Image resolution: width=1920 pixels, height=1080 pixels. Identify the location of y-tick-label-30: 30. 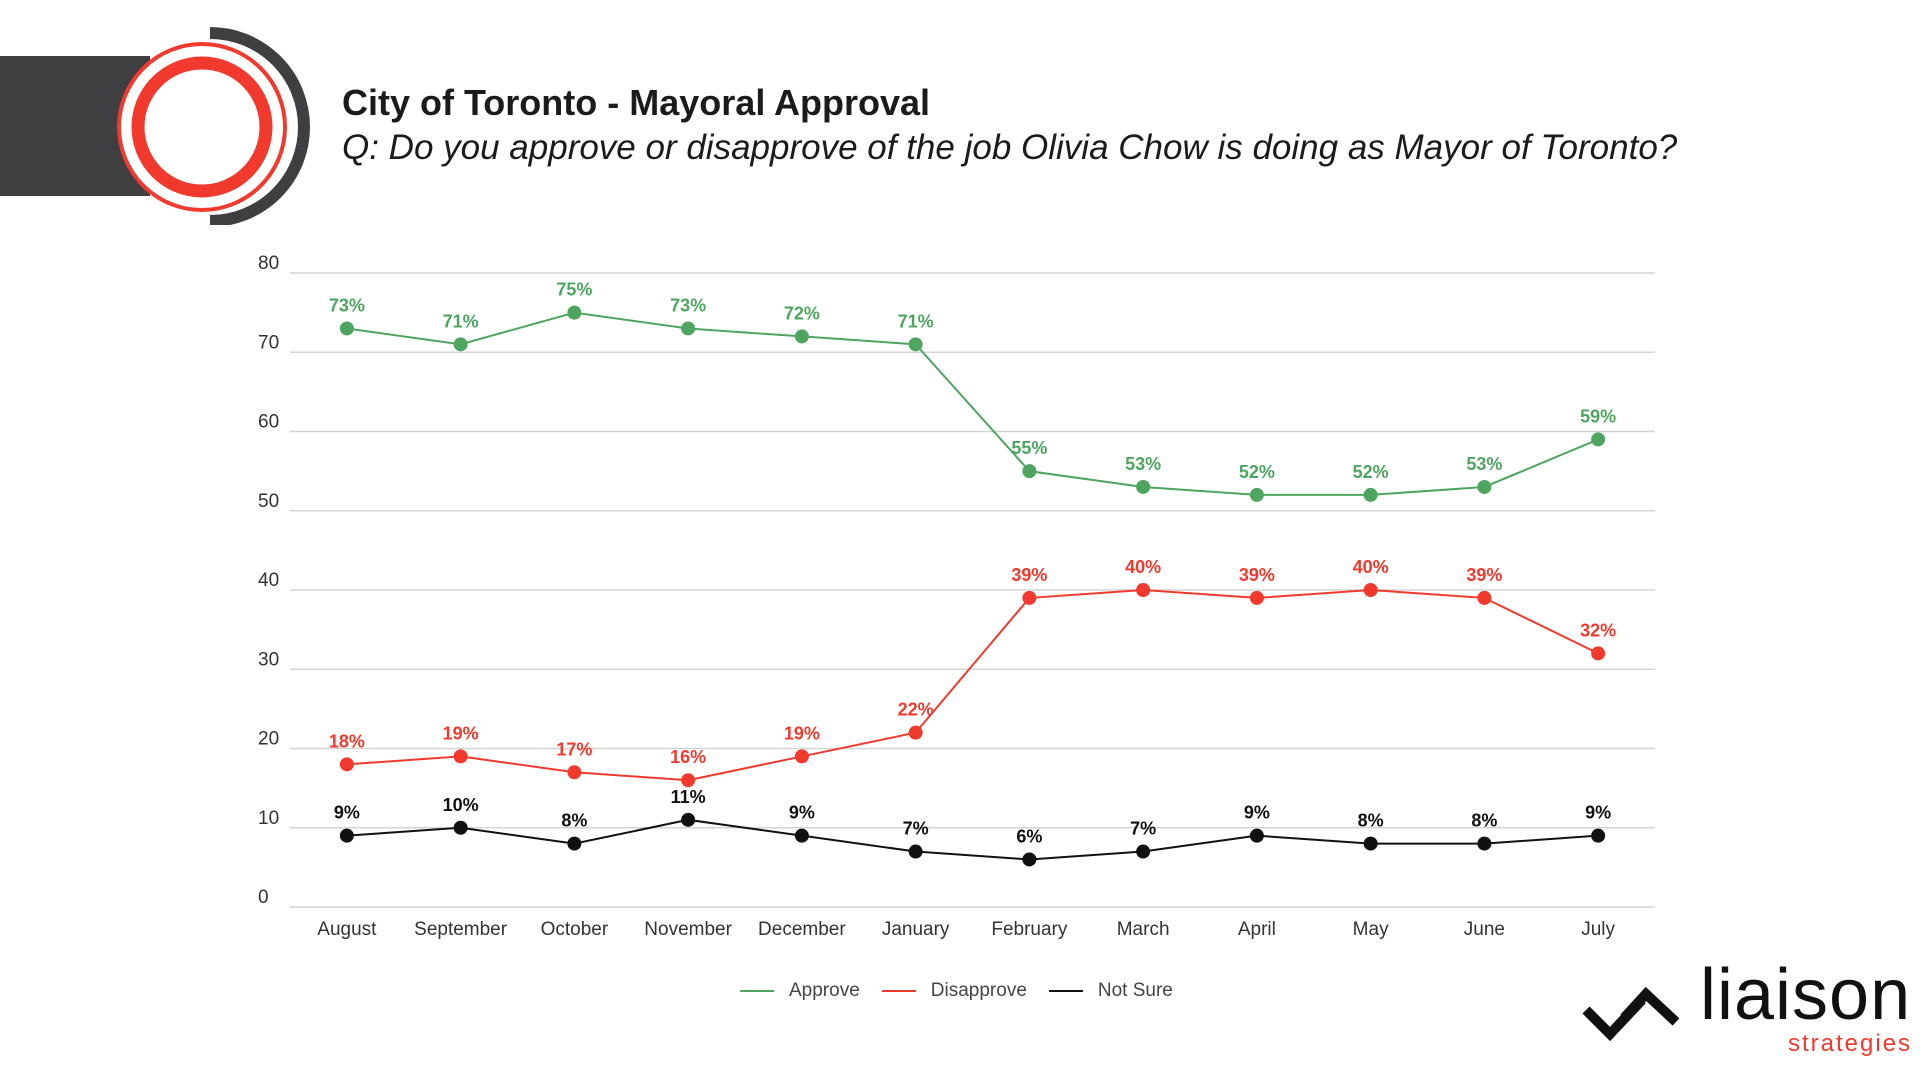
(268, 659).